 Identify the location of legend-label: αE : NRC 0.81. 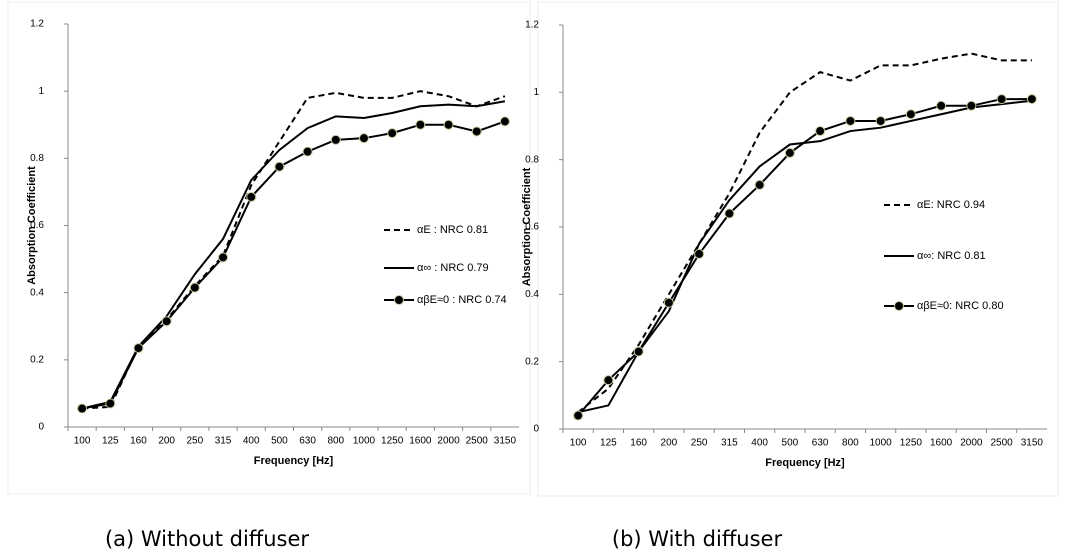
(452, 230).